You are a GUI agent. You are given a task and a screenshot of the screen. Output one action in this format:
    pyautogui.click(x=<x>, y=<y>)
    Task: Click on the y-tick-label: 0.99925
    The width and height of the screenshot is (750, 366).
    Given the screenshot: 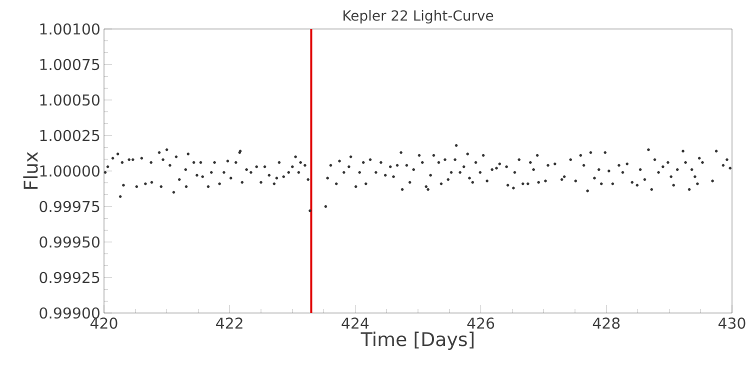 What is the action you would take?
    pyautogui.click(x=70, y=278)
    